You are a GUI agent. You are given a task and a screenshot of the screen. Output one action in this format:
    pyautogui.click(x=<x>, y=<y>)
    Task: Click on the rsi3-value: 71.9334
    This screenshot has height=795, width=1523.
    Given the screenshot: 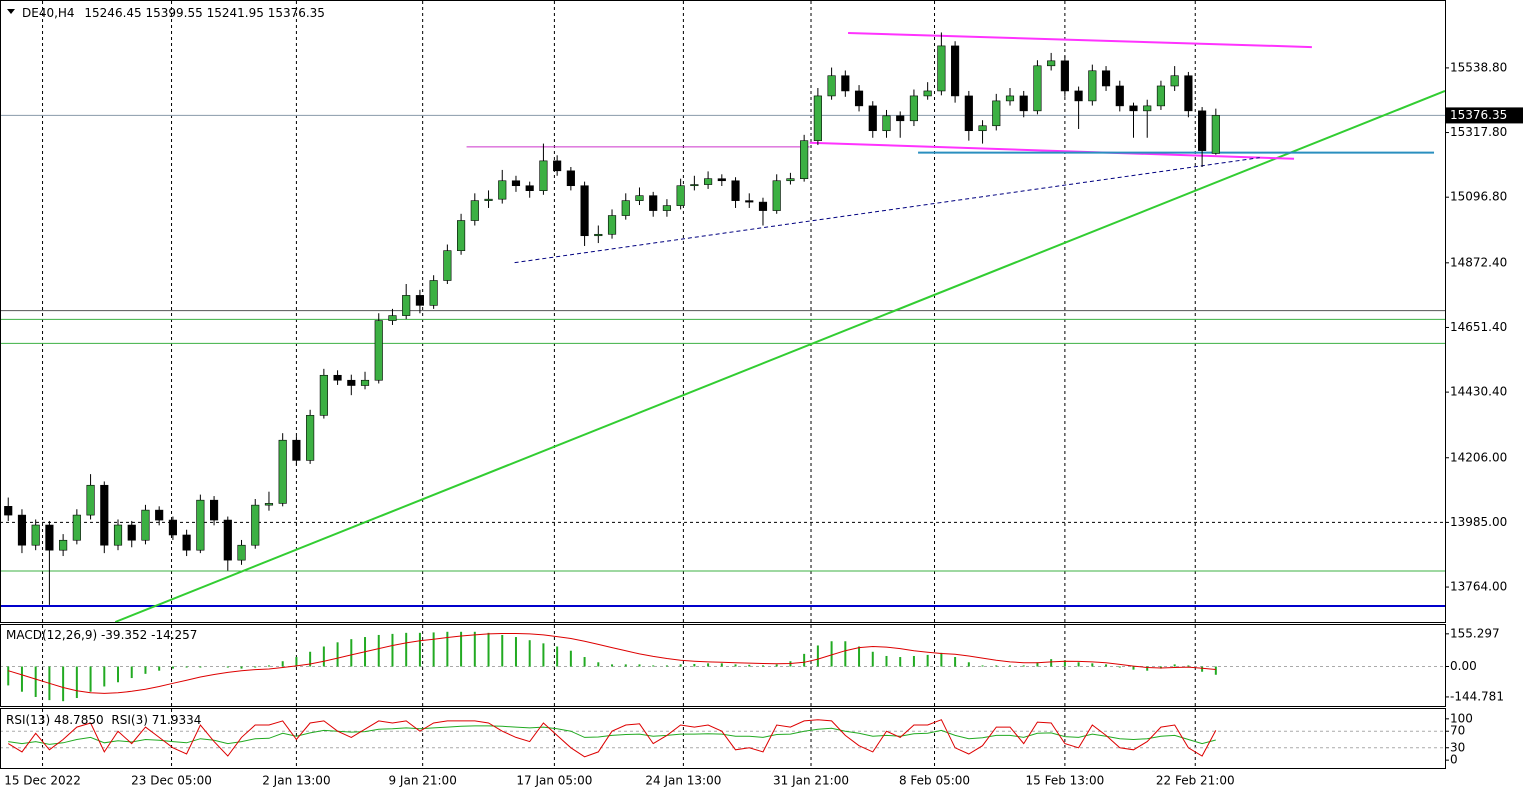 What is the action you would take?
    pyautogui.click(x=177, y=720)
    